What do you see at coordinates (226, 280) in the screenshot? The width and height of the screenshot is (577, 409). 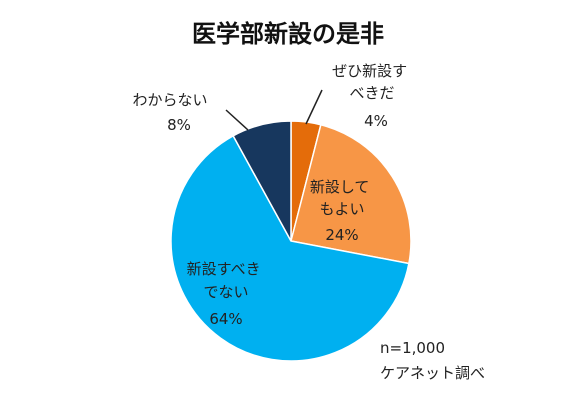 I see `slice-label-should-not: 新設すべき でない` at bounding box center [226, 280].